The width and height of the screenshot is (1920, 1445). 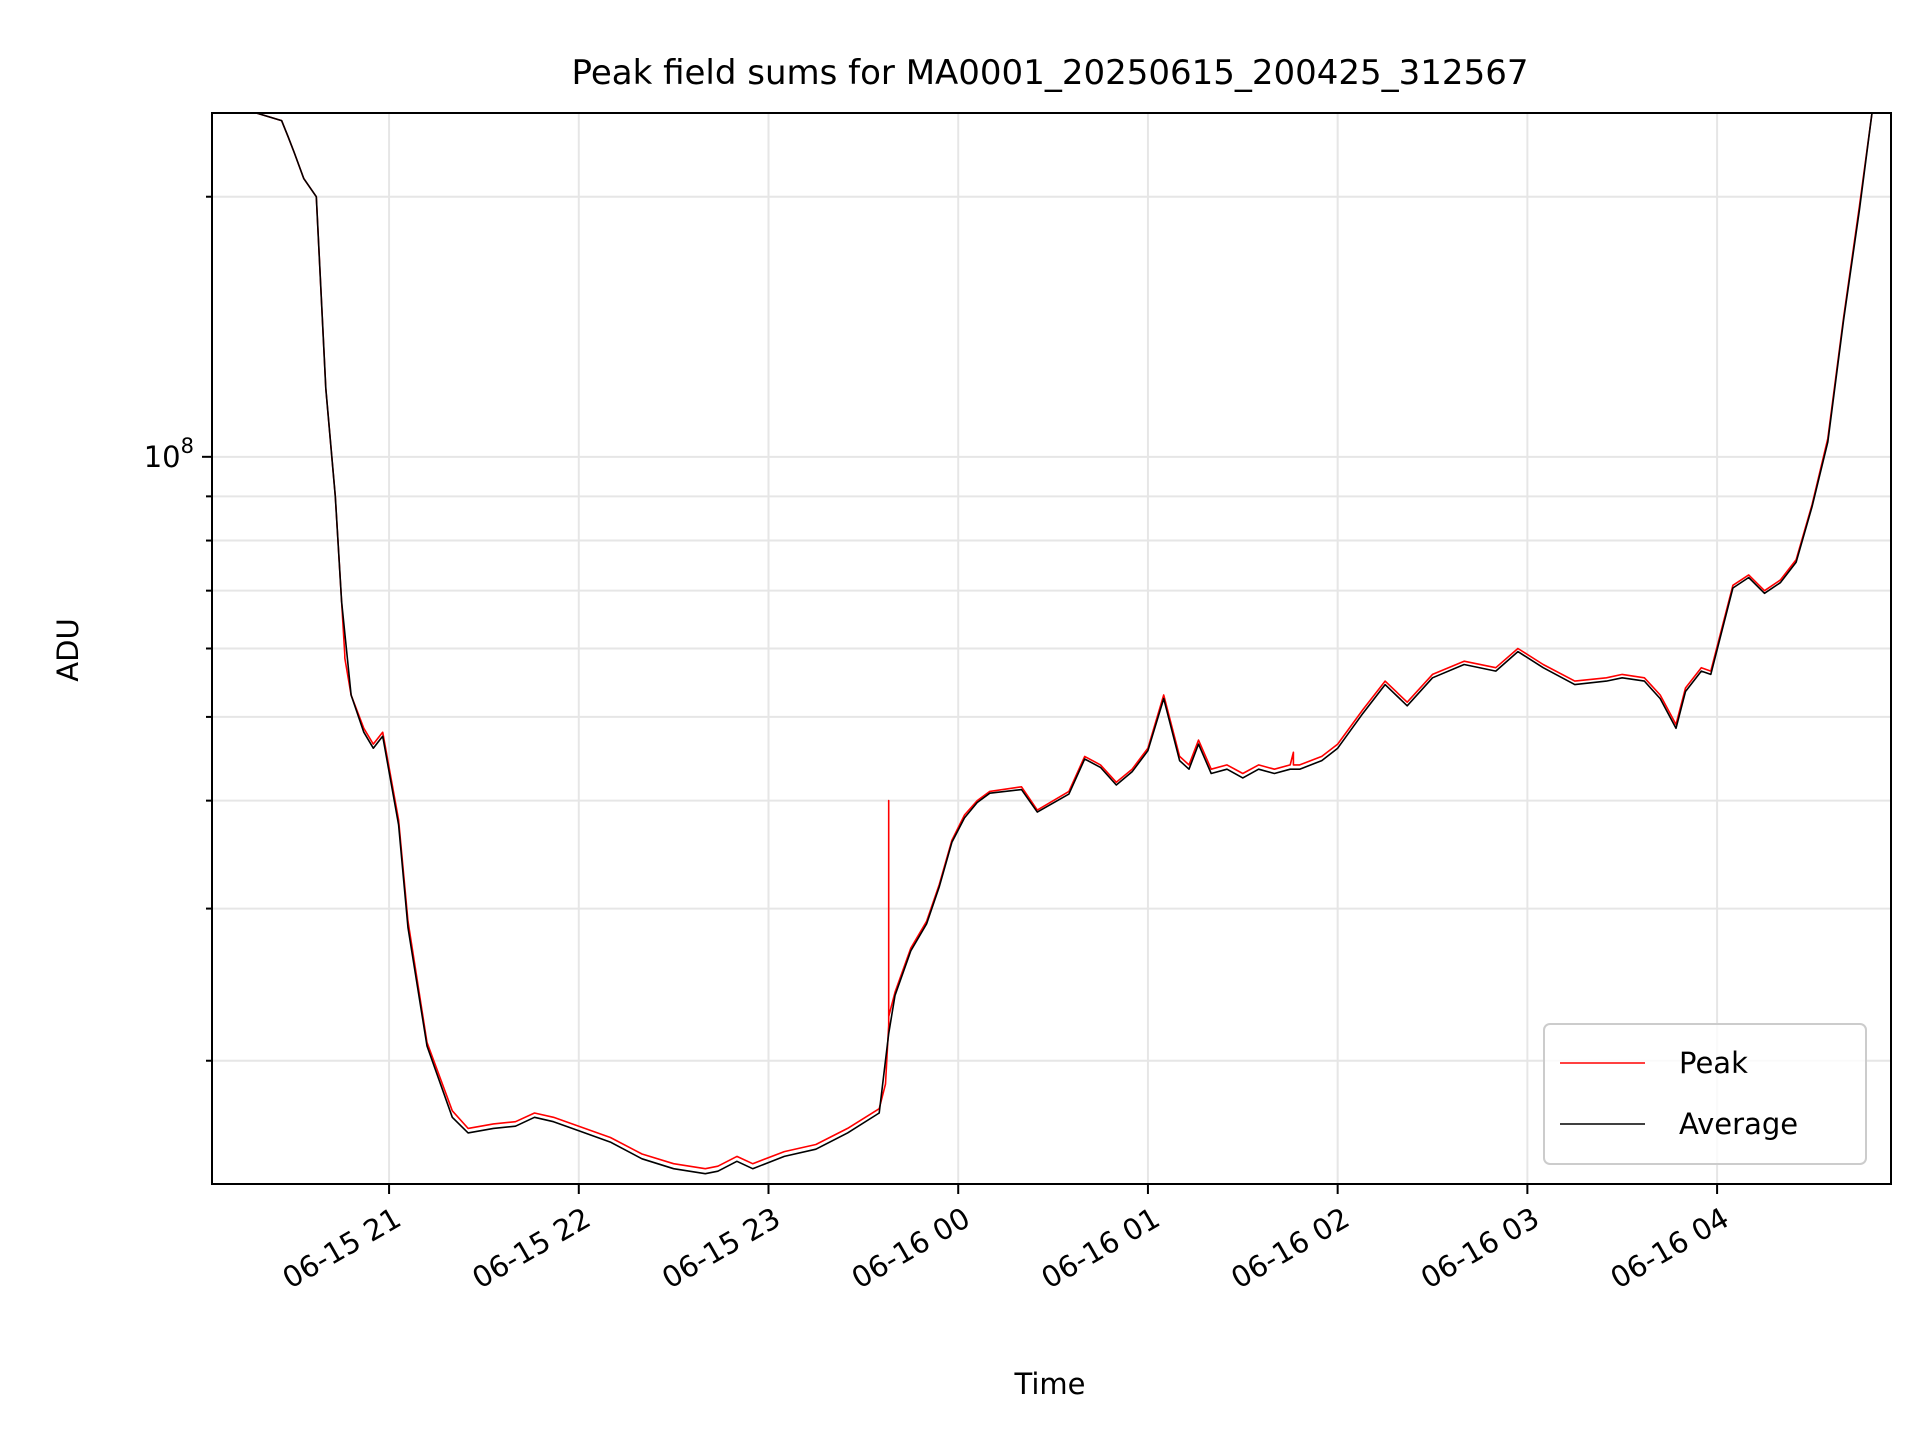 I want to click on y-tick-label: 108, so click(x=169, y=454).